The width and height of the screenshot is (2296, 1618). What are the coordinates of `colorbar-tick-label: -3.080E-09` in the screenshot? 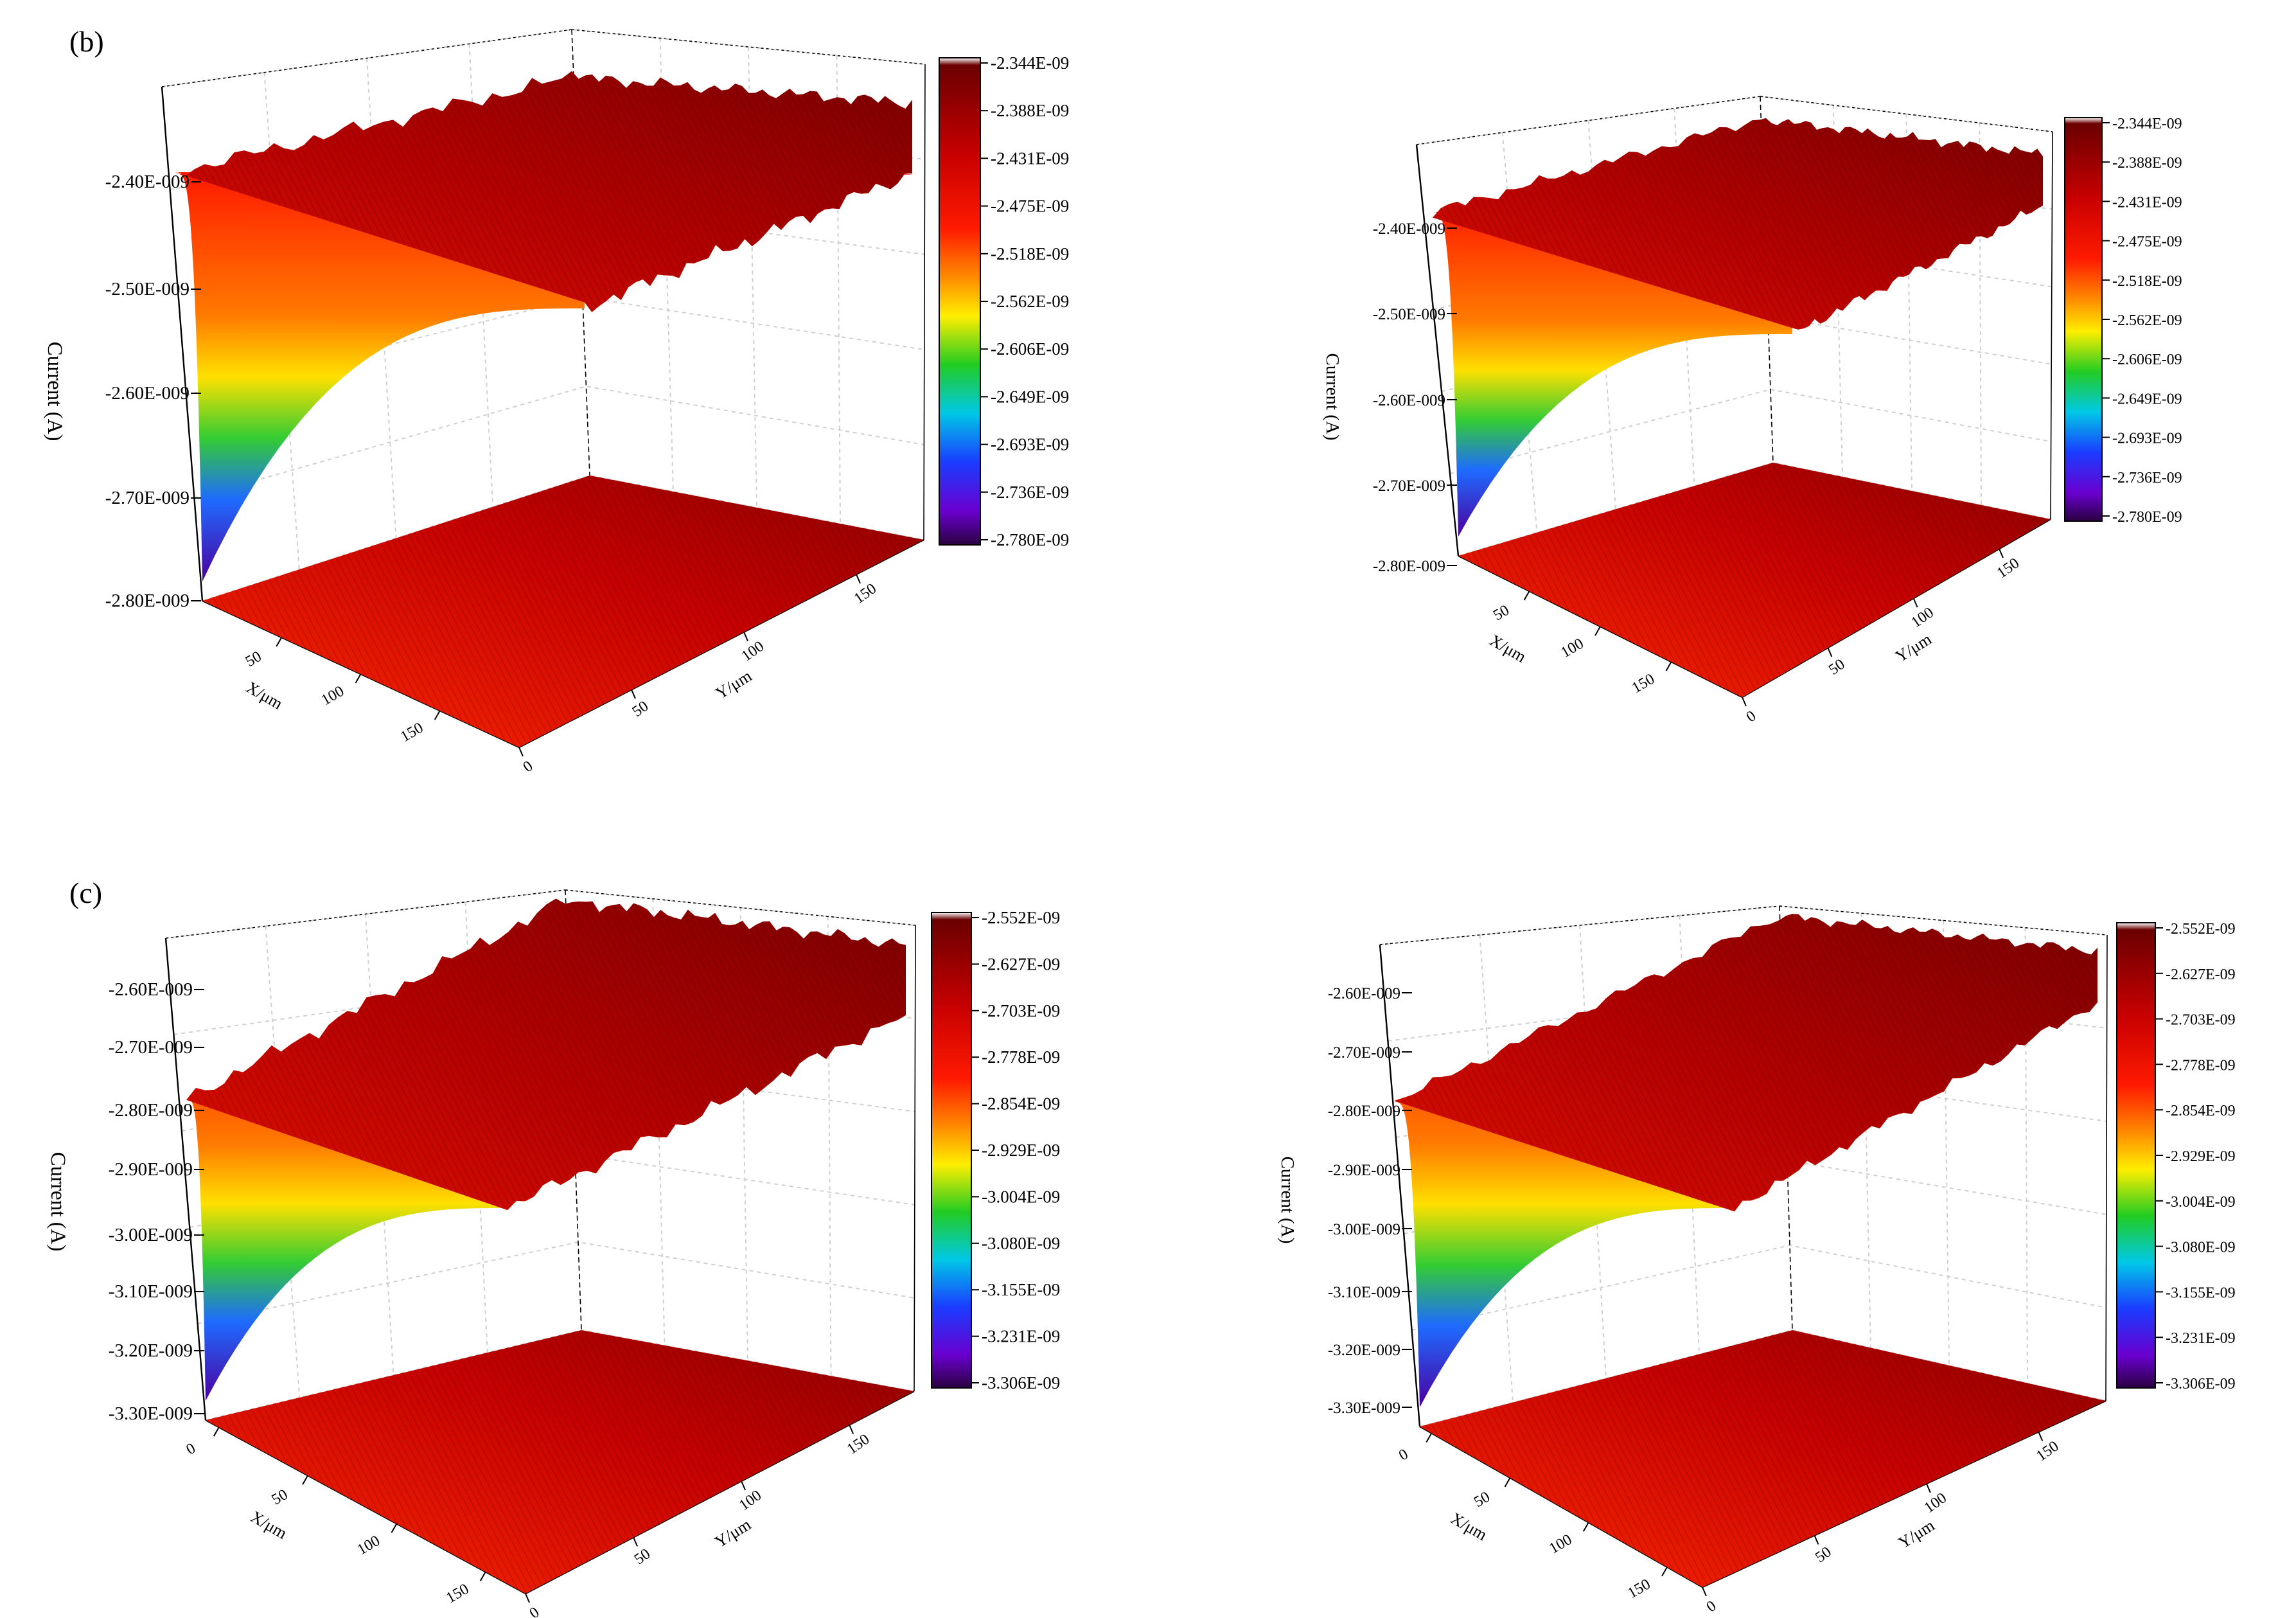 It's located at (1021, 1243).